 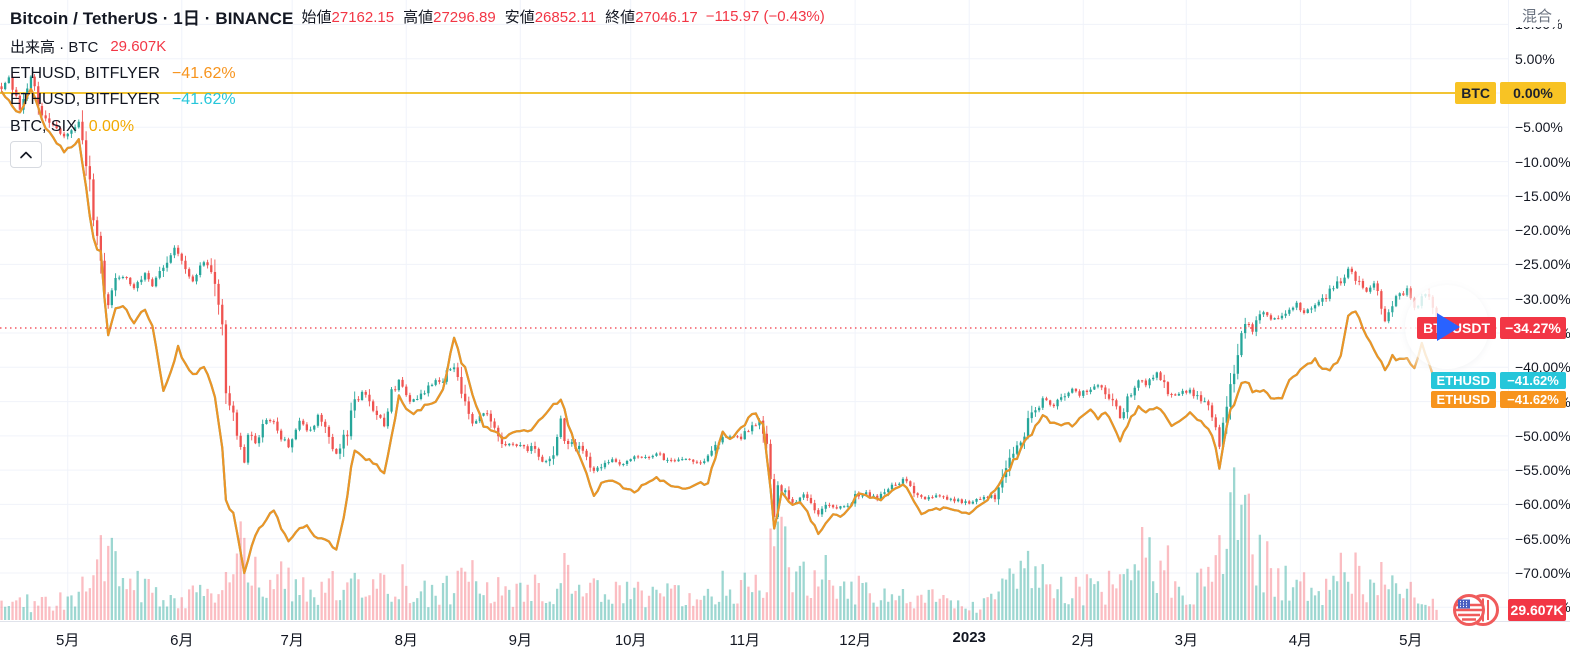 I want to click on ethusd-cyan-price-badge: ETHUSD −41.62%, so click(x=1498, y=380).